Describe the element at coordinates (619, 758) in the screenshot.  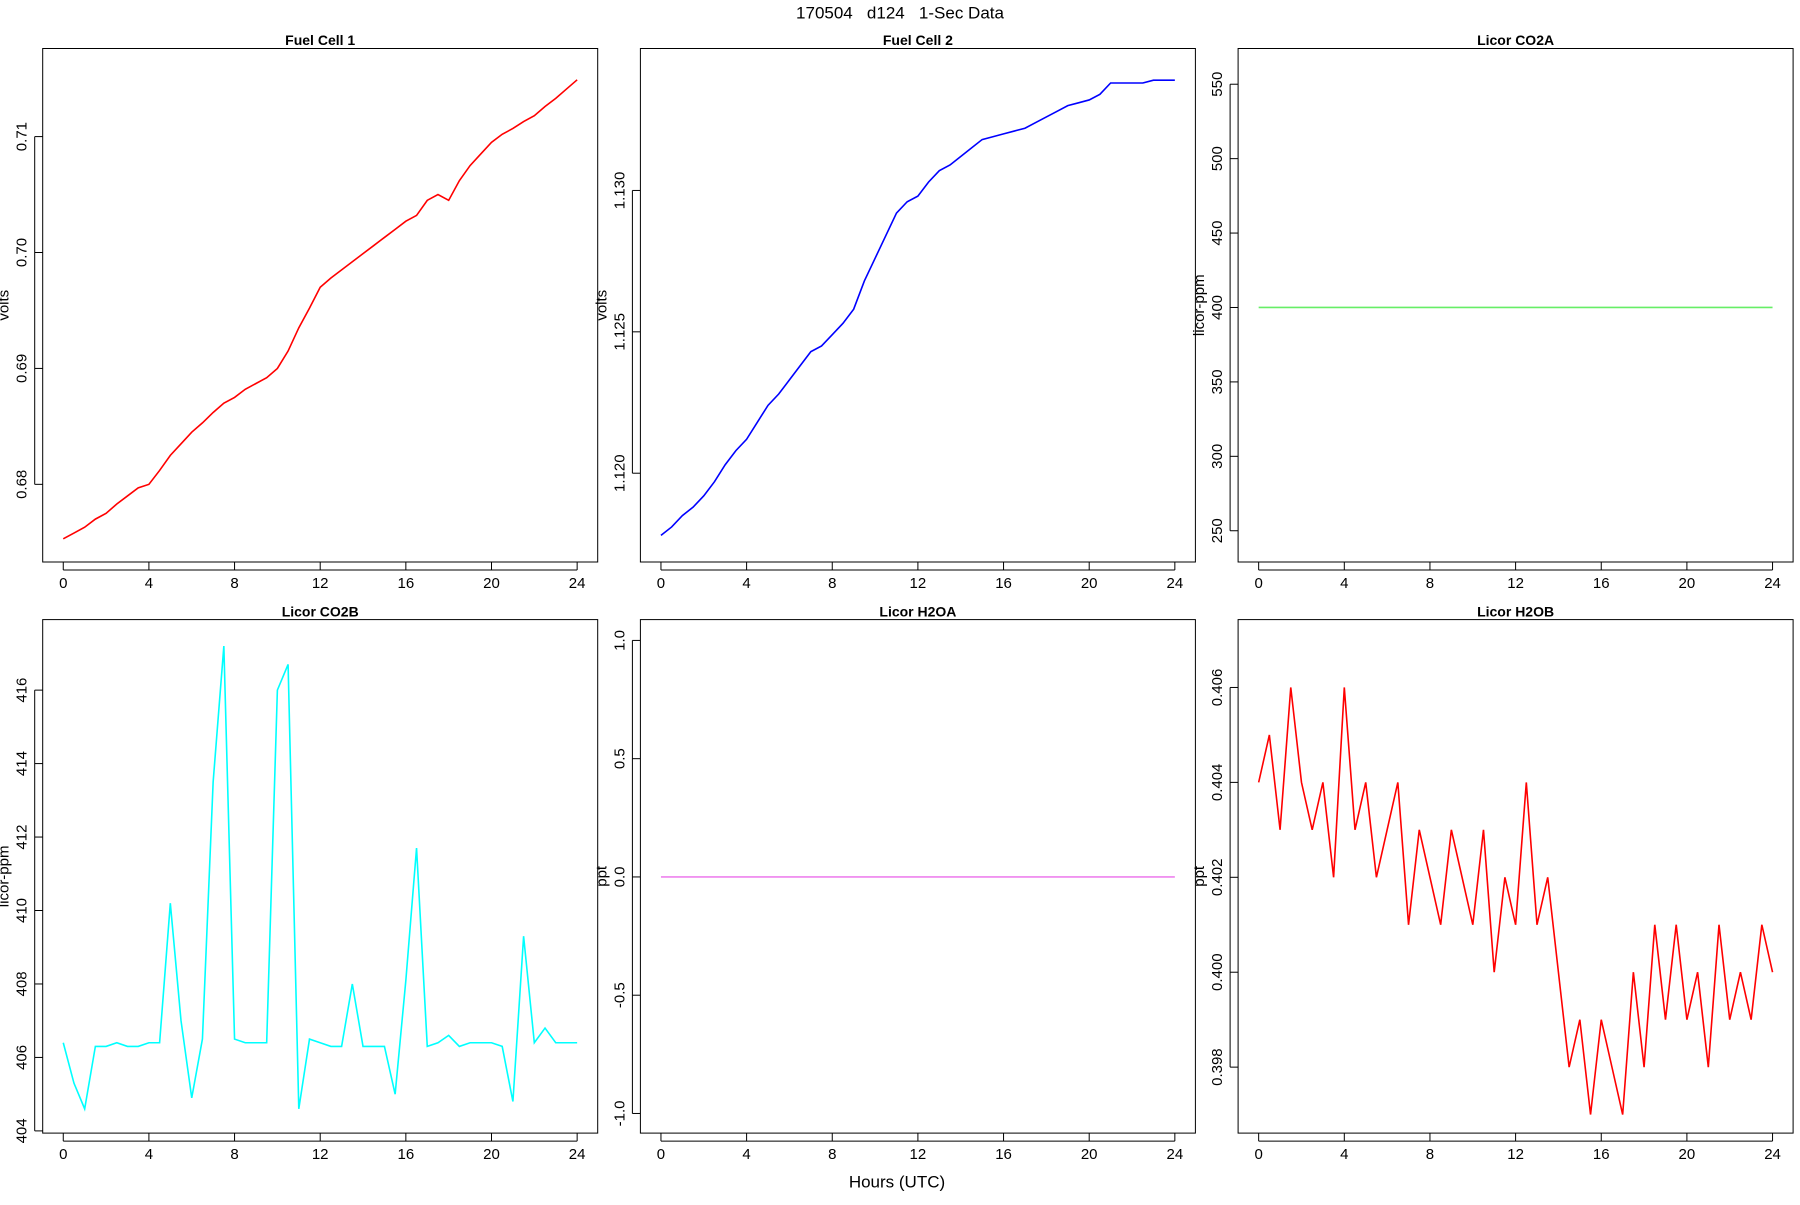
I see `y-tick-label: 0.5` at that location.